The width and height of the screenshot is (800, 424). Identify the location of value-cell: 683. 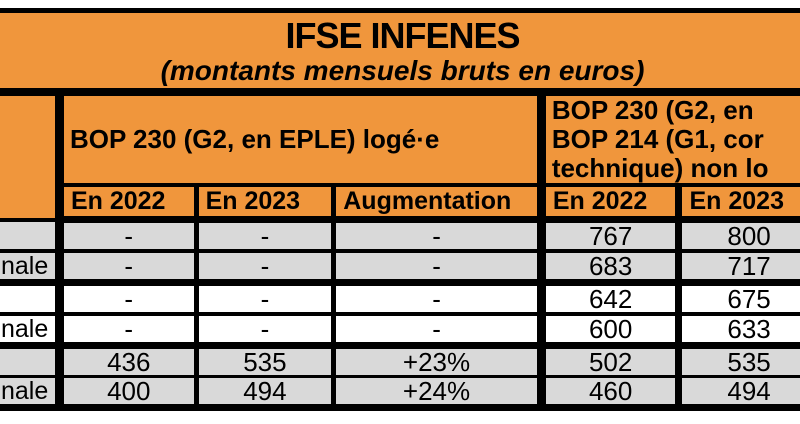
(612, 268).